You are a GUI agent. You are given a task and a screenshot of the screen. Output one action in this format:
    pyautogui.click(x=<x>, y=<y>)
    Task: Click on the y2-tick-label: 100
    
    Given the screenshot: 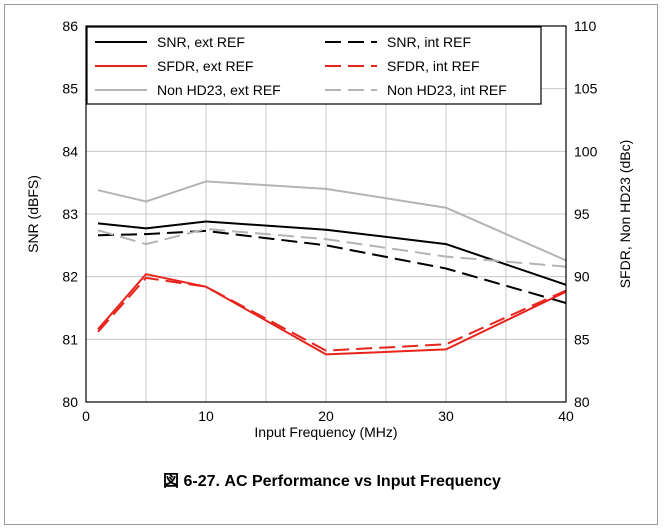 What is the action you would take?
    pyautogui.click(x=586, y=151)
    